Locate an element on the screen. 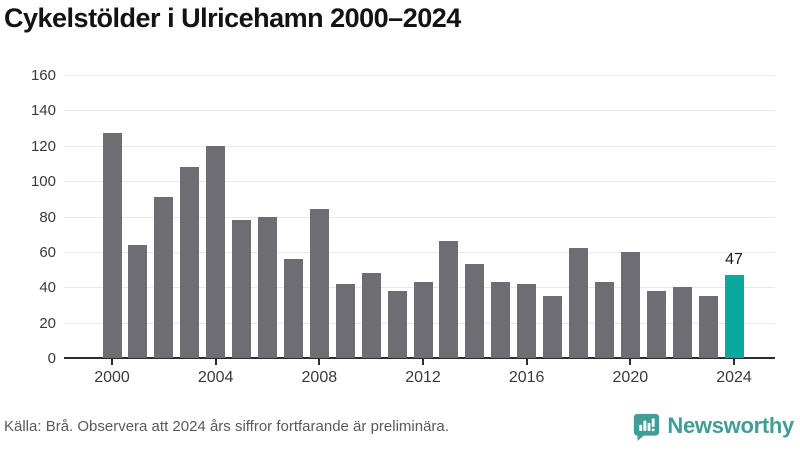  bar-2007 is located at coordinates (293, 308).